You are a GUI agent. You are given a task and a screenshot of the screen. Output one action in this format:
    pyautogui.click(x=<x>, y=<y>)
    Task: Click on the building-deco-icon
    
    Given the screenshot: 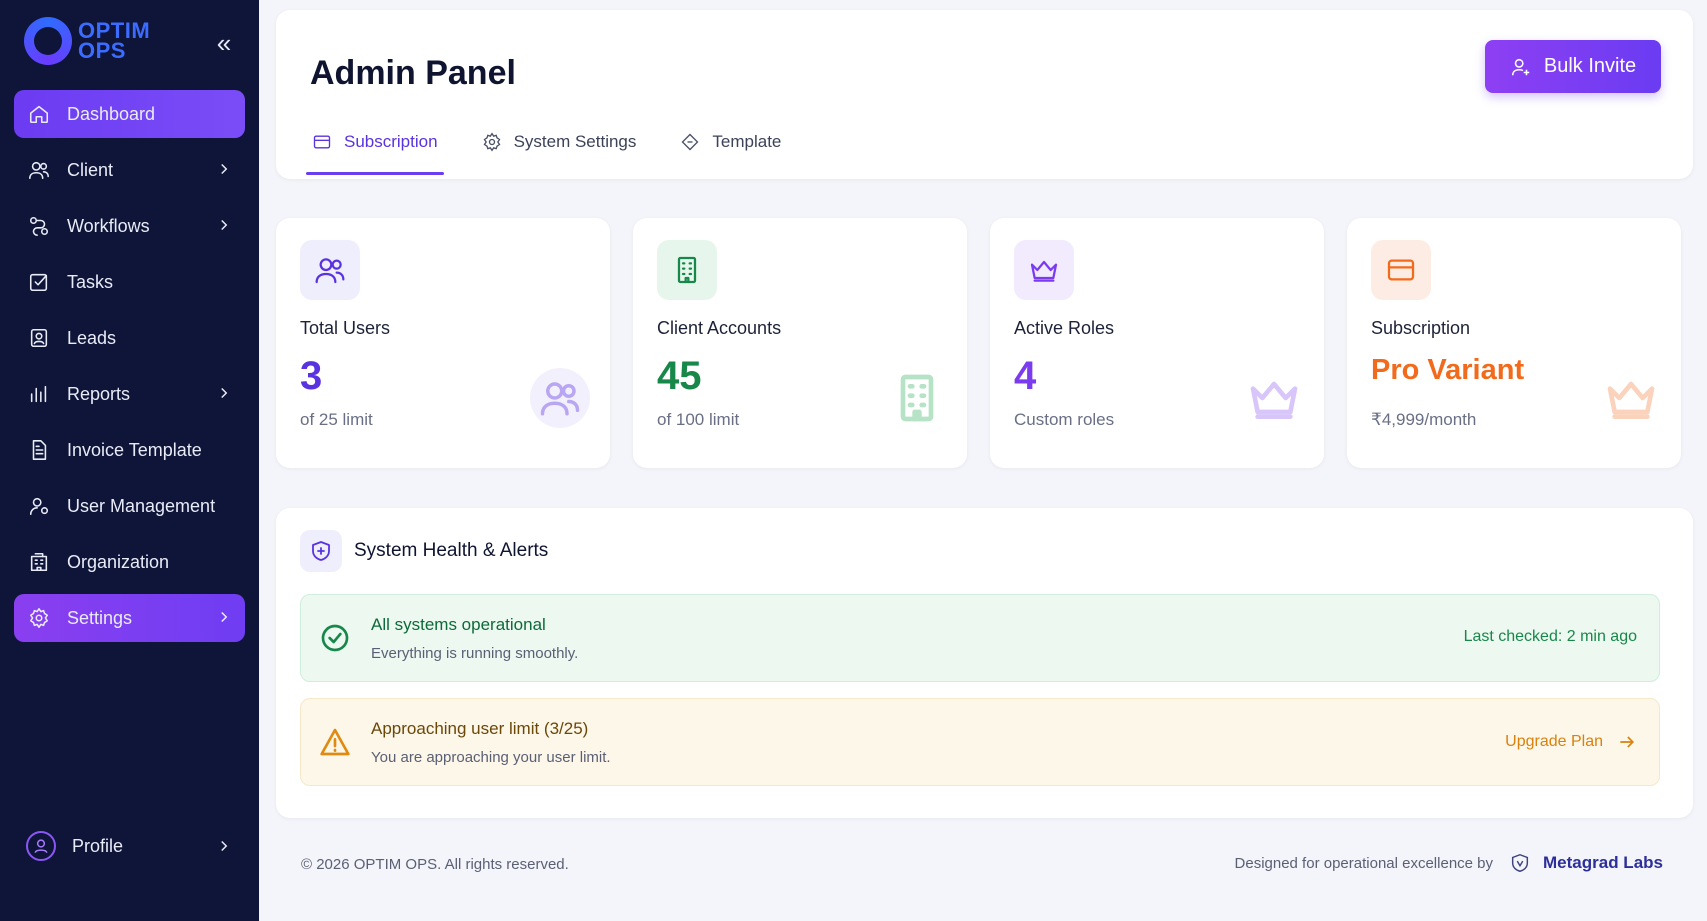 What is the action you would take?
    pyautogui.click(x=917, y=398)
    